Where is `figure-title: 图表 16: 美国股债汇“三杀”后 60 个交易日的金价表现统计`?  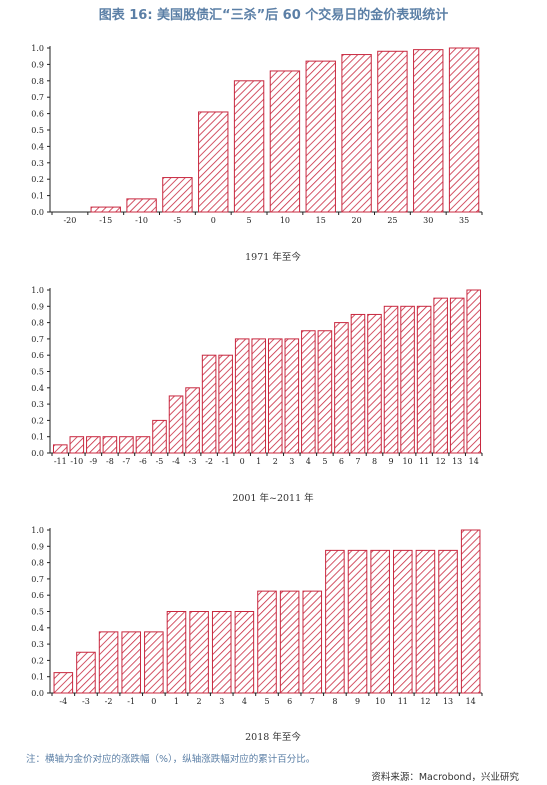 figure-title: 图表 16: 美国股债汇“三杀”后 60 个交易日的金价表现统计 is located at coordinates (273, 15).